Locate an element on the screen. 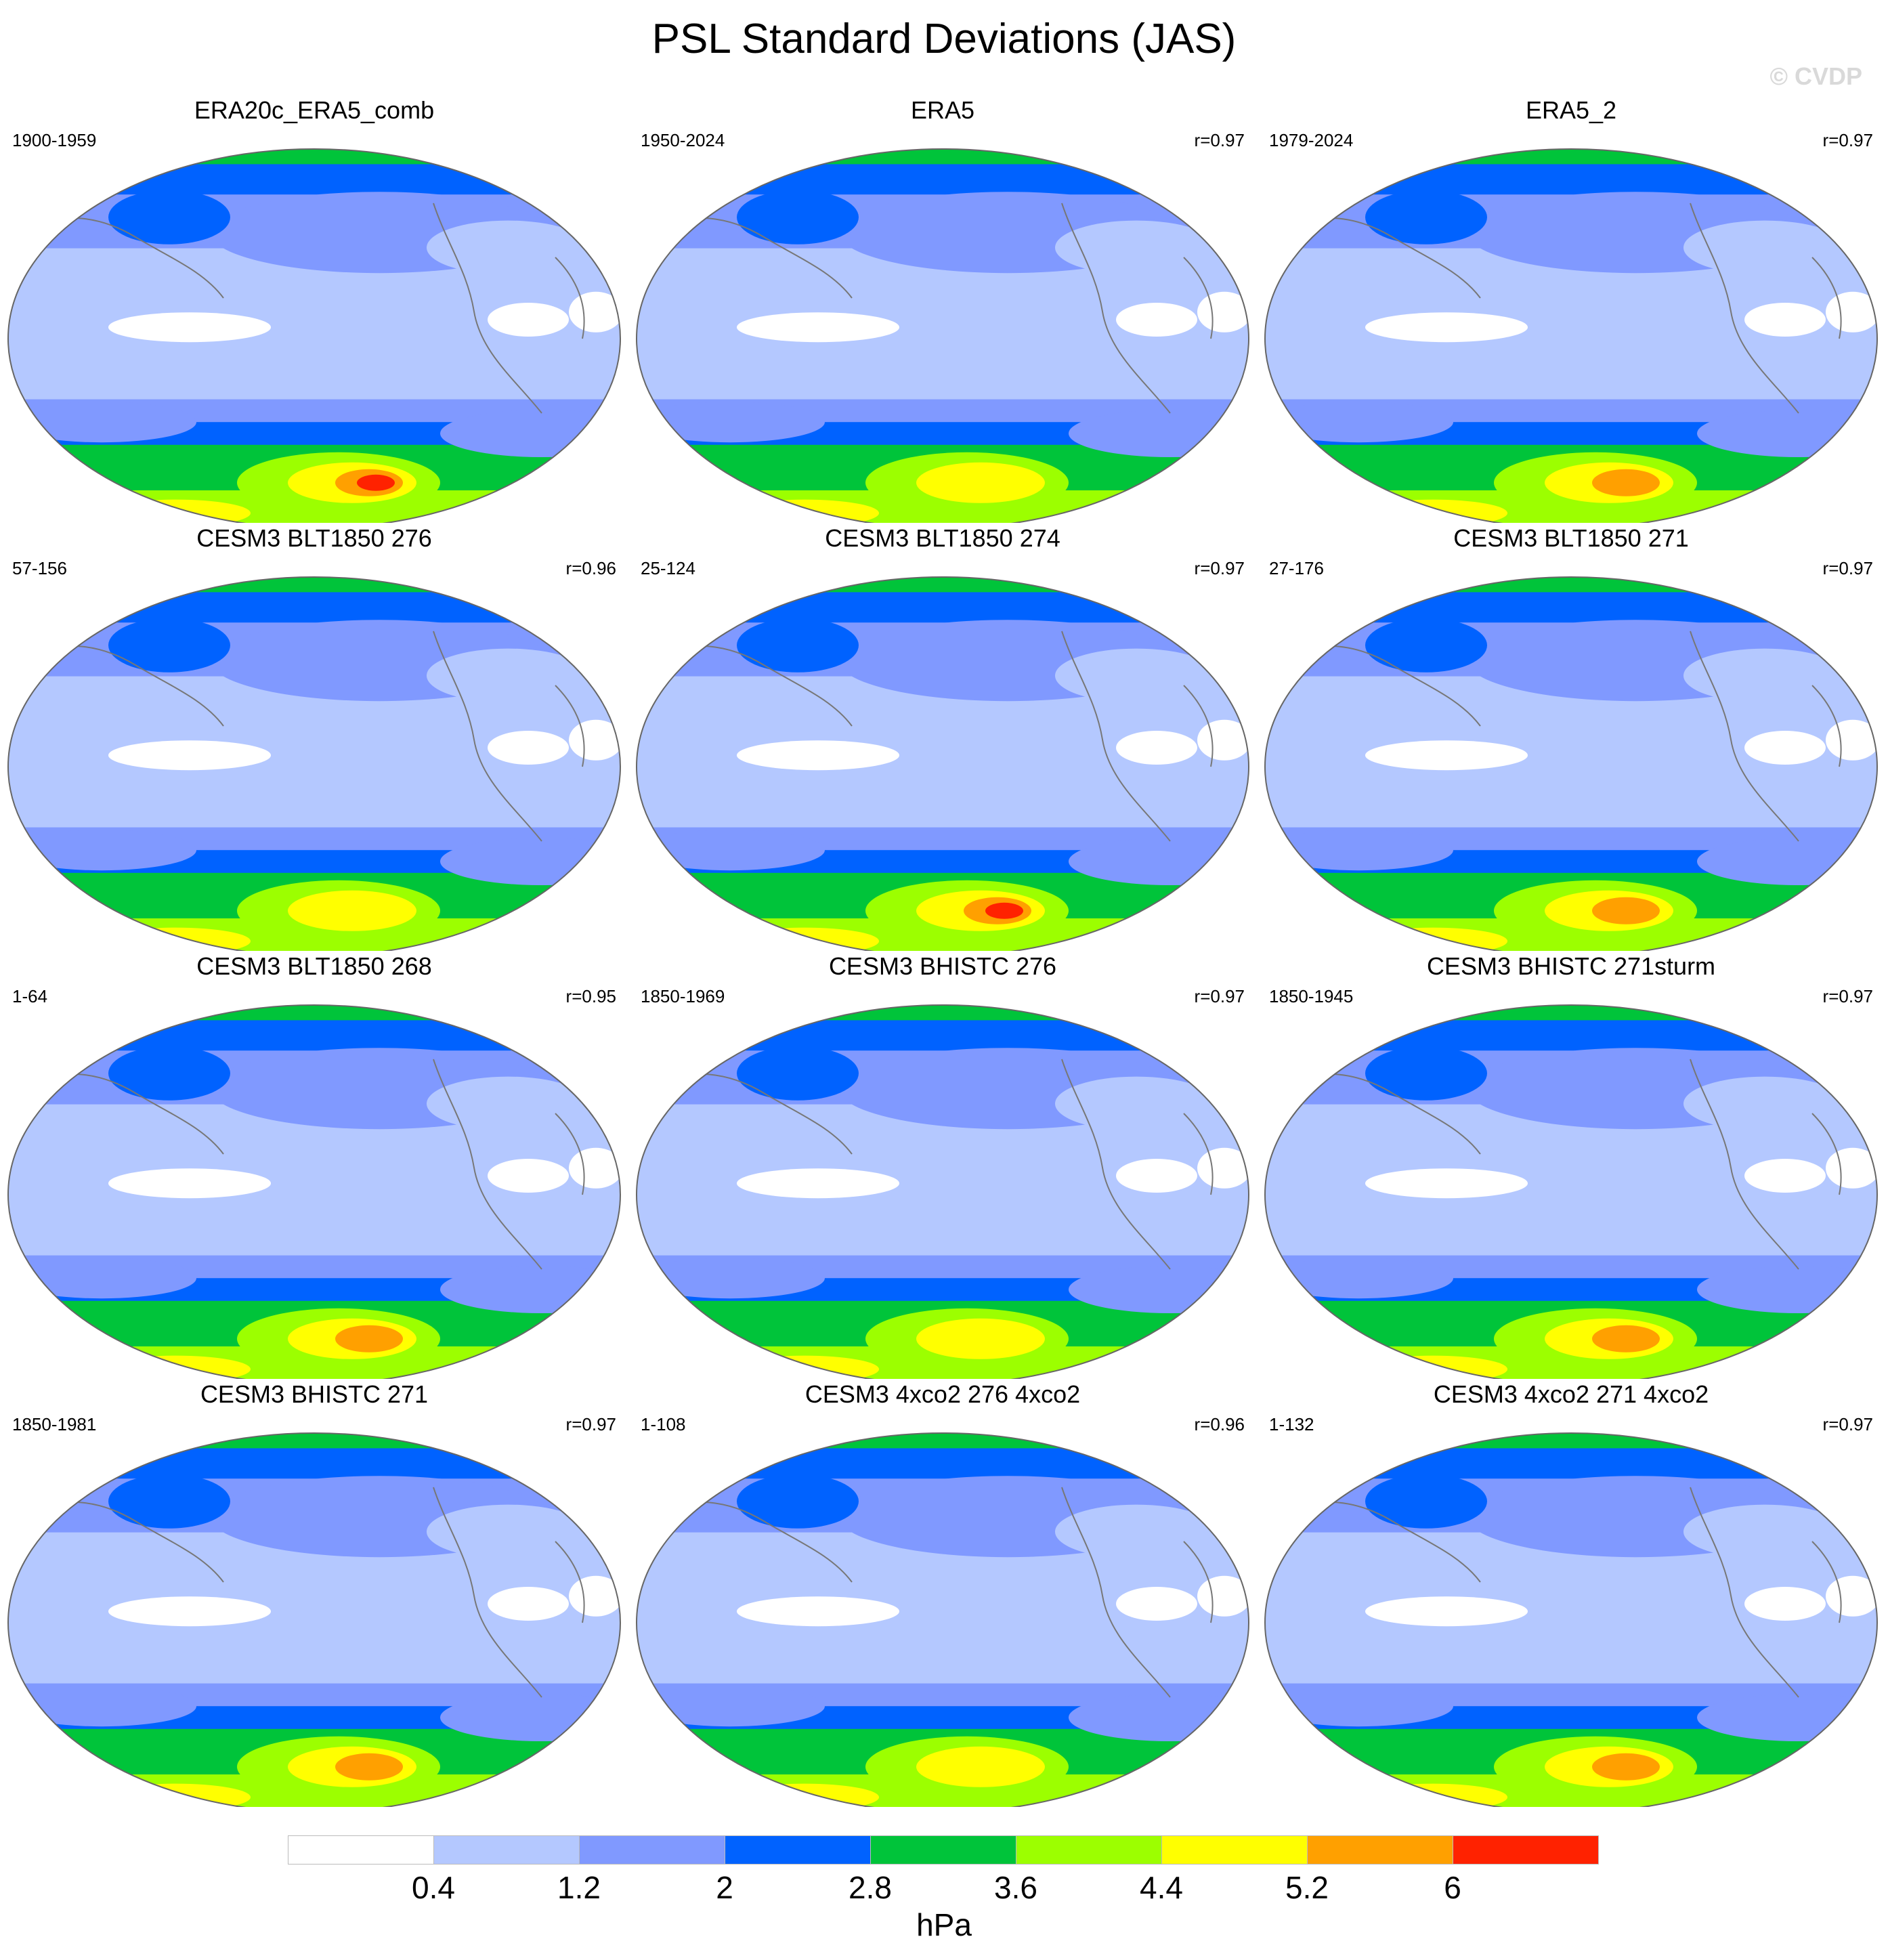  panel-title: CESM3 BHISTC 271sturm is located at coordinates (1571, 966).